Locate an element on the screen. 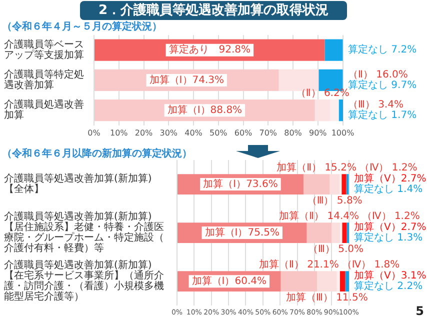  y-tick-label: 介護職員等処遇改善加算(新加算) 【在宅系サービス事業所】（通所介護・訪問介護・（看護）小規模多機能型居宅介護等） is located at coordinates (84, 281).